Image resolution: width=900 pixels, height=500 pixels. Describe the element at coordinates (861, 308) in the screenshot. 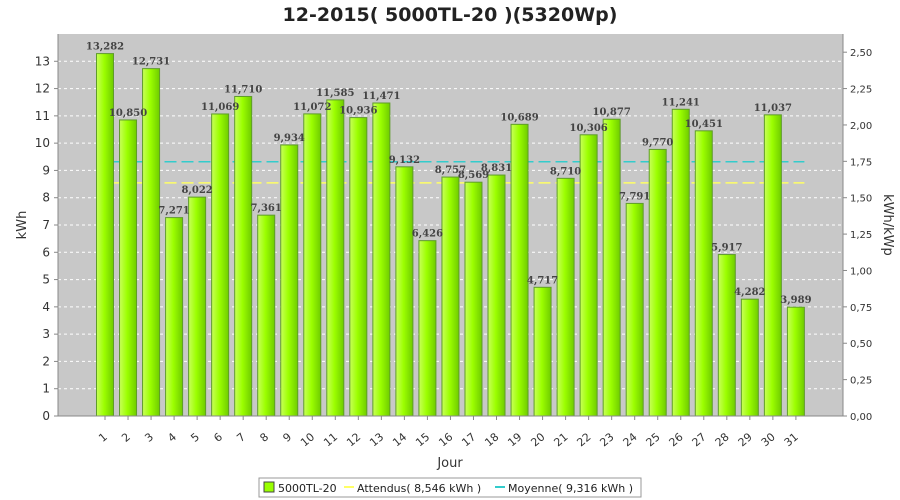

I see `y2-tick-label: 0,75` at that location.